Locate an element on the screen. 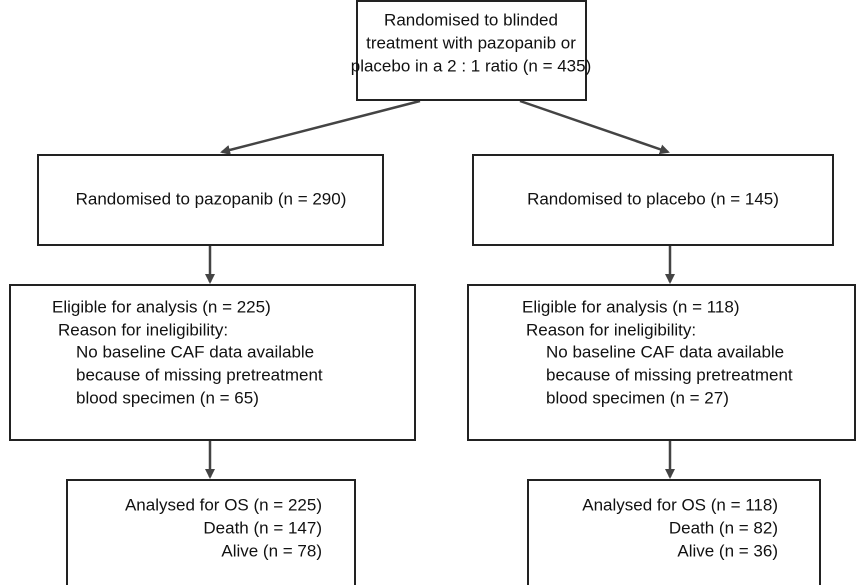 The width and height of the screenshot is (862, 585). box-text: Randomised to placebo (n = 145) is located at coordinates (653, 198).